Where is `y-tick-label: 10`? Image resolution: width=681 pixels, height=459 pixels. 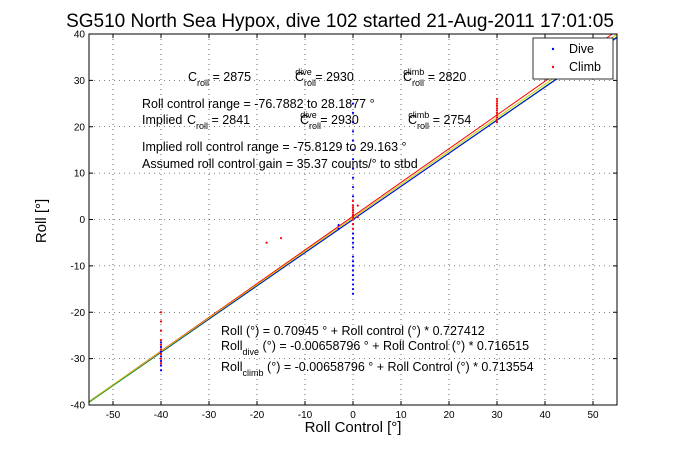
y-tick-label: 10 is located at coordinates (80, 174).